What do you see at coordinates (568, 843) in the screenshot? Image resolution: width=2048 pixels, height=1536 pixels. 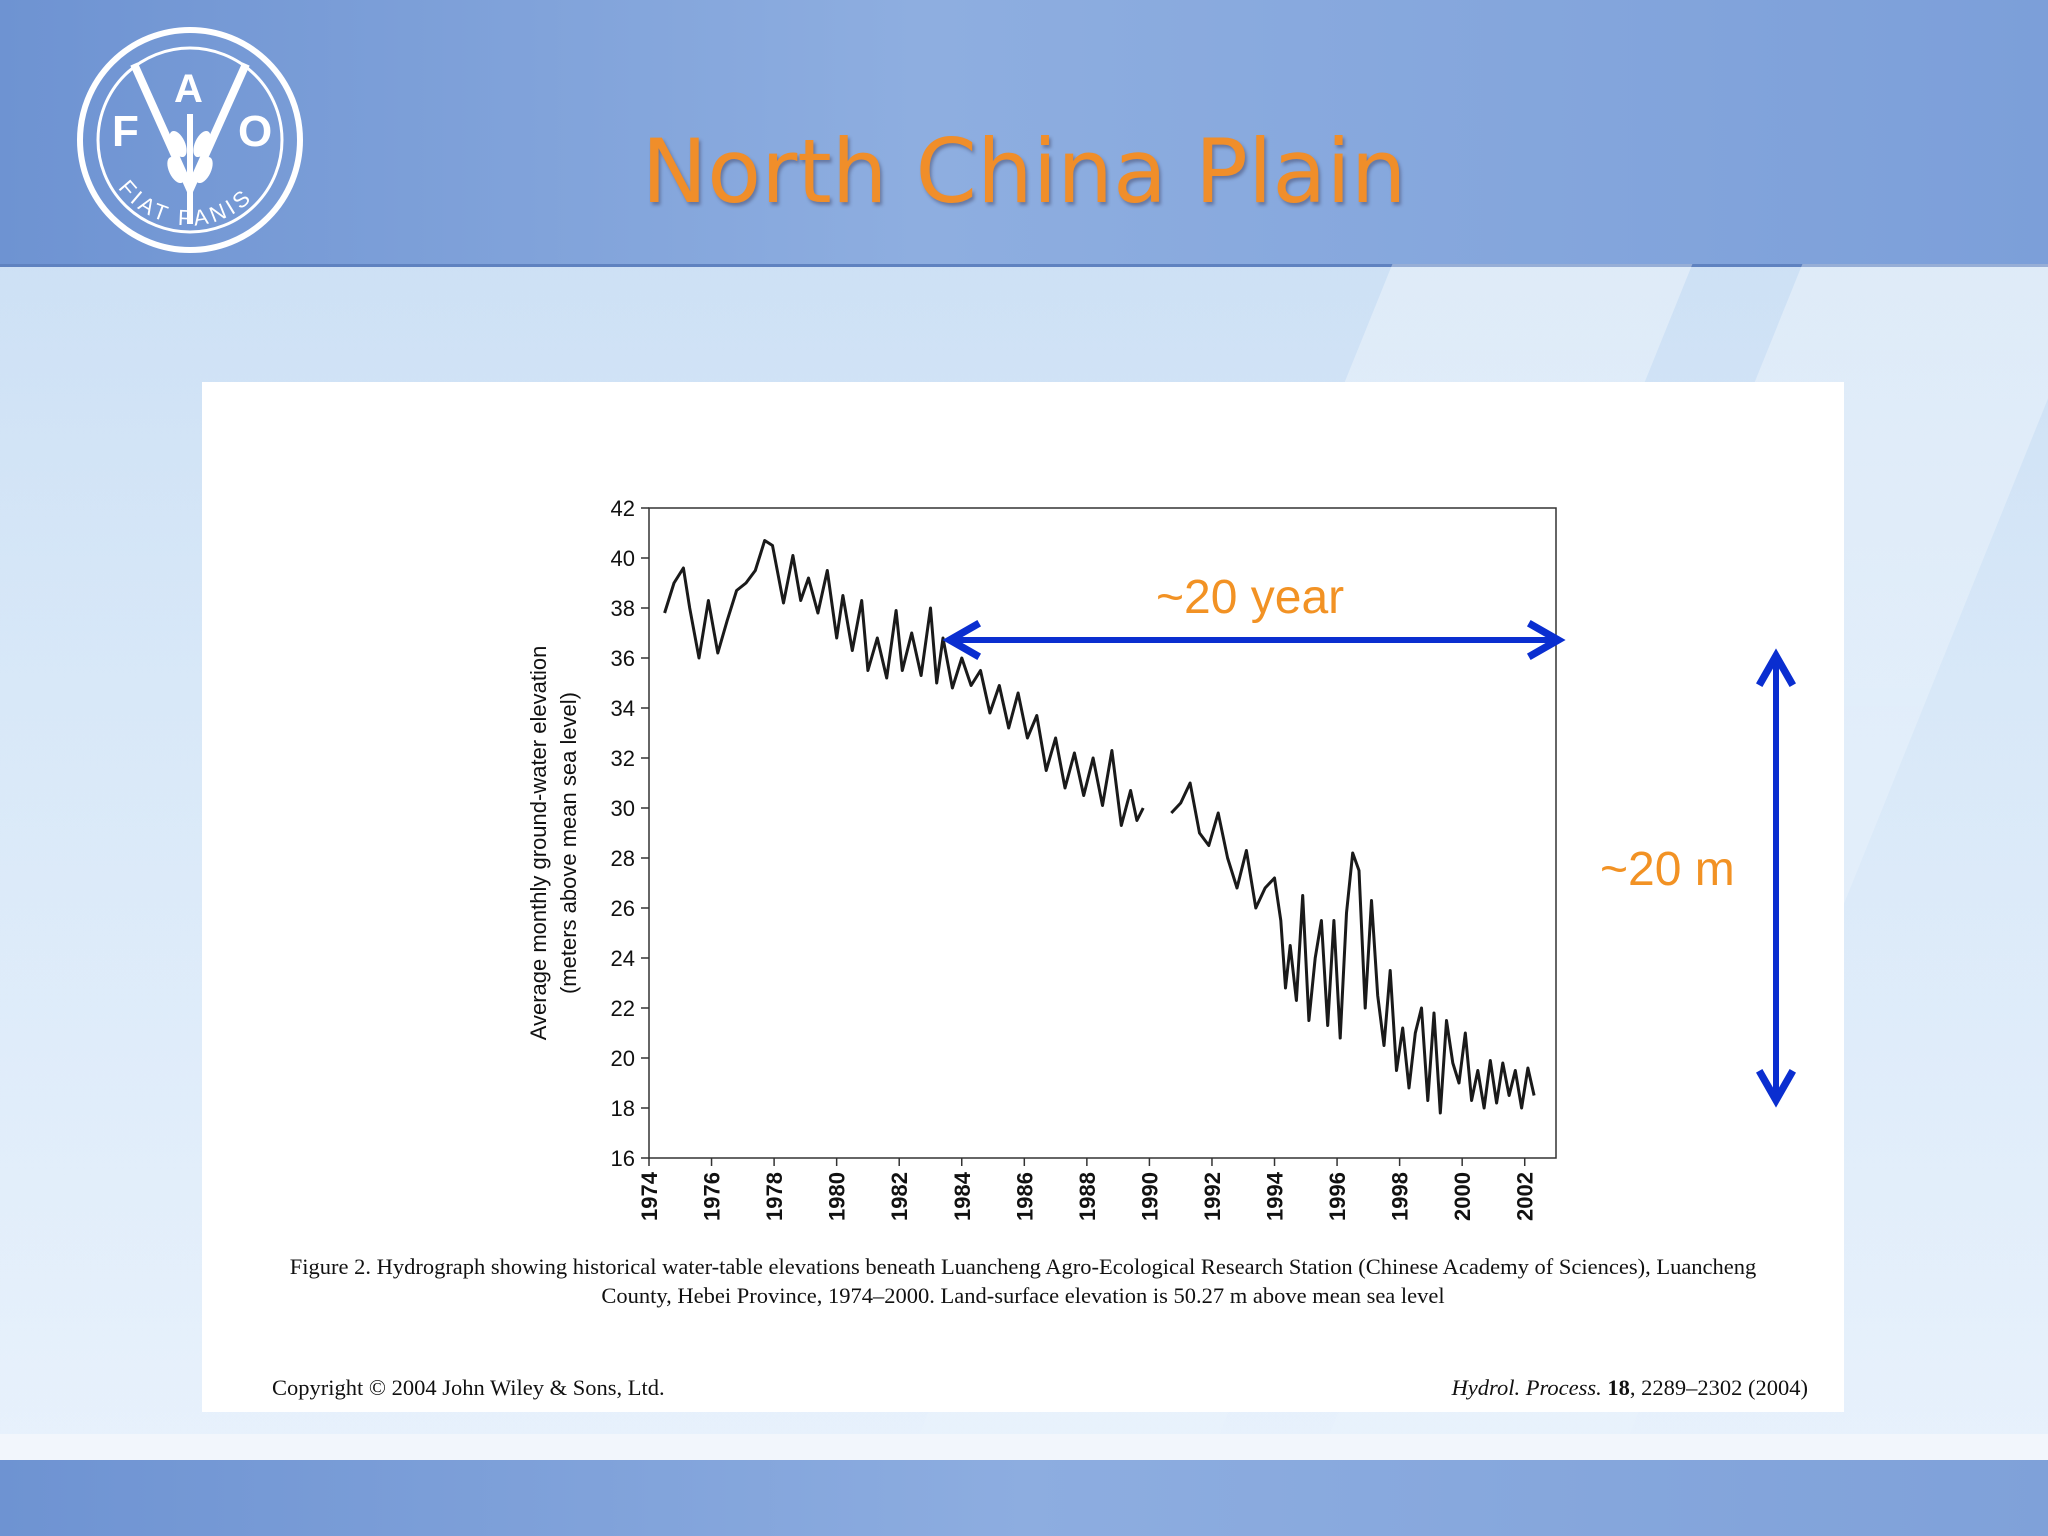 I see `y-axis-sublabel: (meters above mean sea level)` at bounding box center [568, 843].